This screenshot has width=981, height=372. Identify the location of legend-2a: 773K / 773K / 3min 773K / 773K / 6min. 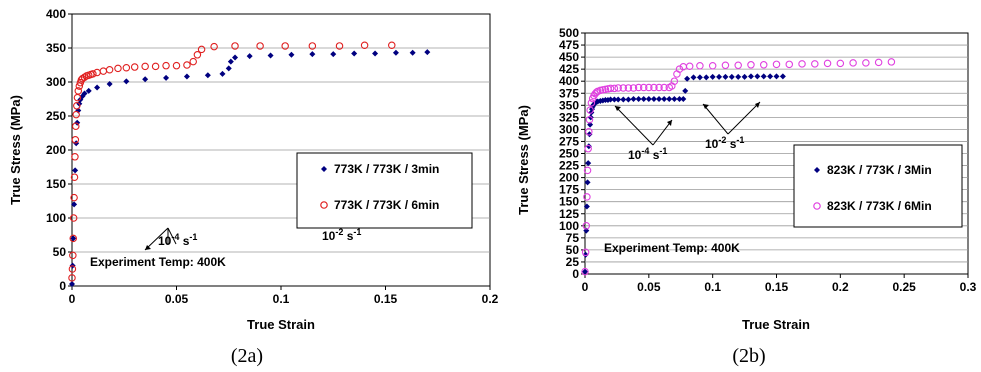
(384, 190).